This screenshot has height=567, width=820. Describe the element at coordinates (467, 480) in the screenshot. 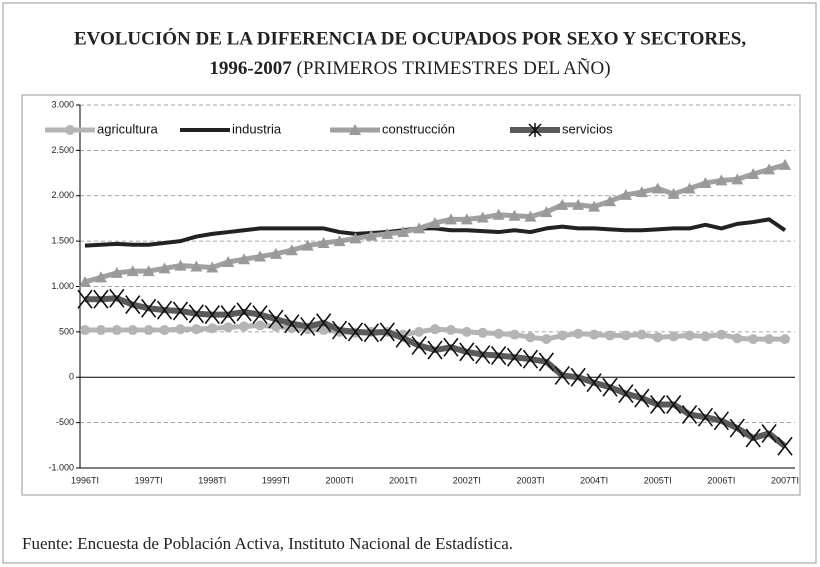

I see `x-tick-label: 2002TI` at that location.